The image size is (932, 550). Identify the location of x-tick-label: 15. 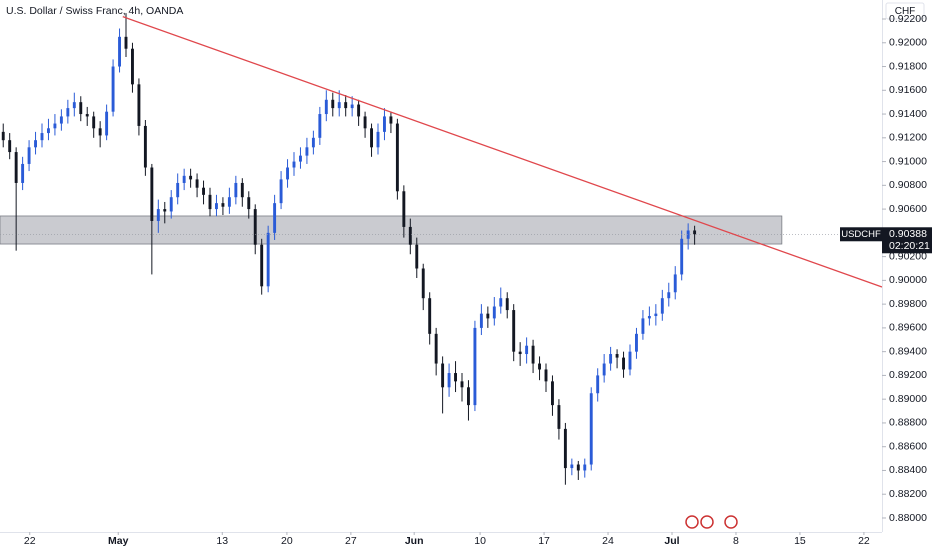
(800, 541).